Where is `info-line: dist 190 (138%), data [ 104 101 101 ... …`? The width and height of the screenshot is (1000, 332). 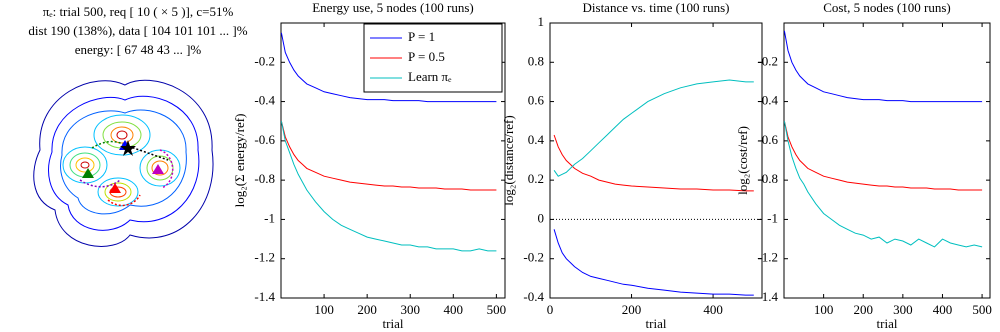 info-line: dist 190 (138%), data [ 104 101 101 ... … is located at coordinates (137, 30).